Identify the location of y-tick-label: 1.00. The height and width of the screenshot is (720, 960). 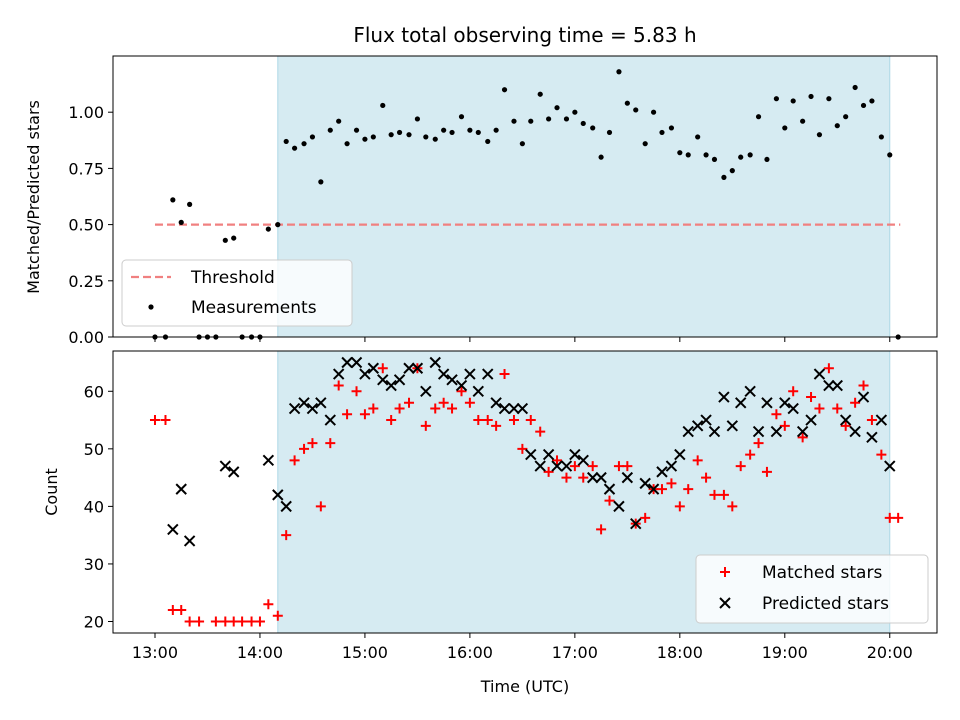
(86, 112).